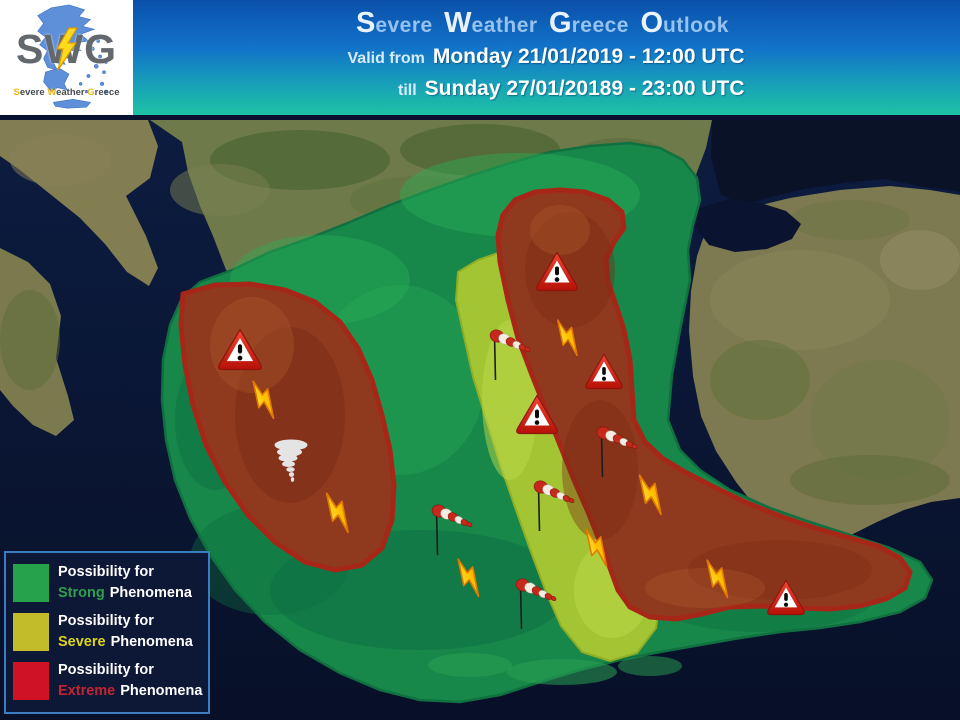  I want to click on logo-lightning-icon, so click(67, 49).